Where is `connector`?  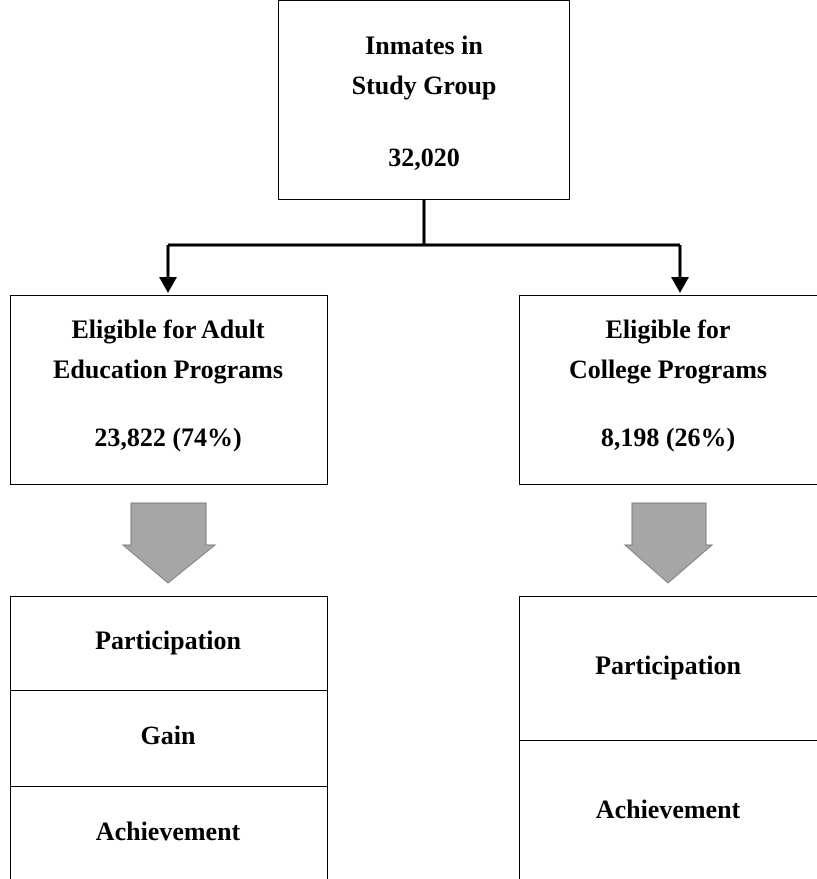 connector is located at coordinates (424, 239).